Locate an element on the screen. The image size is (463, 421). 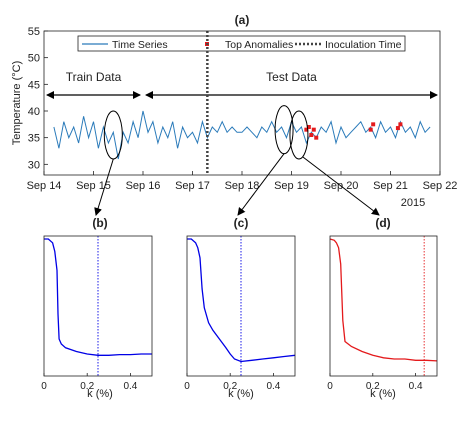
panel-b-title: (b) is located at coordinates (99, 223).